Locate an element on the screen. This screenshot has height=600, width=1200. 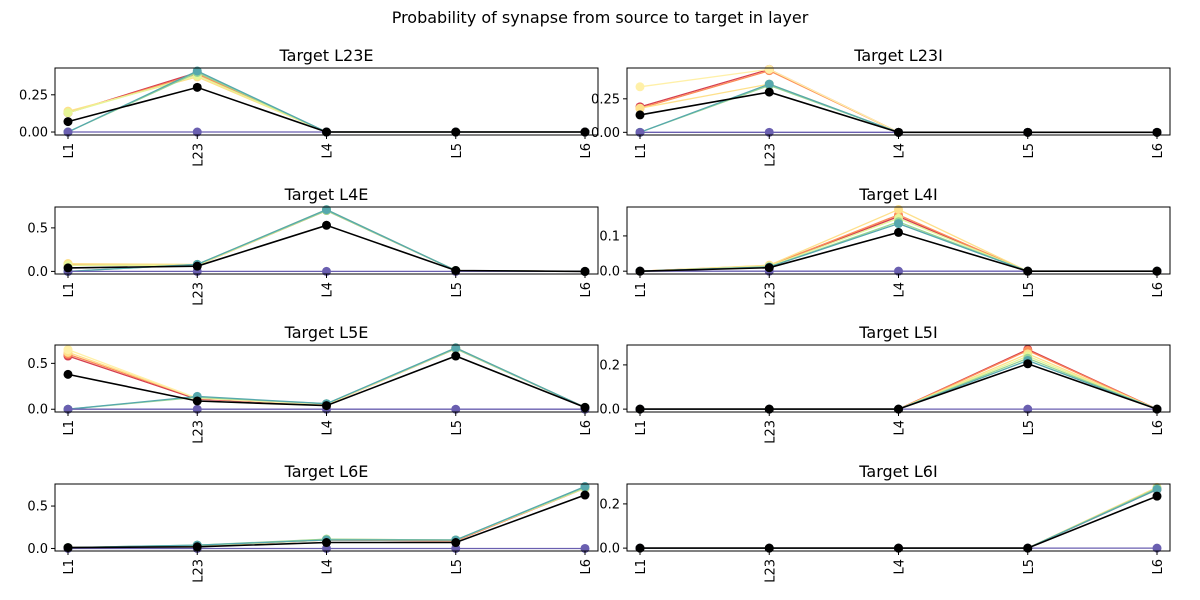
y-tick-label: 0.25 is located at coordinates (605, 99).